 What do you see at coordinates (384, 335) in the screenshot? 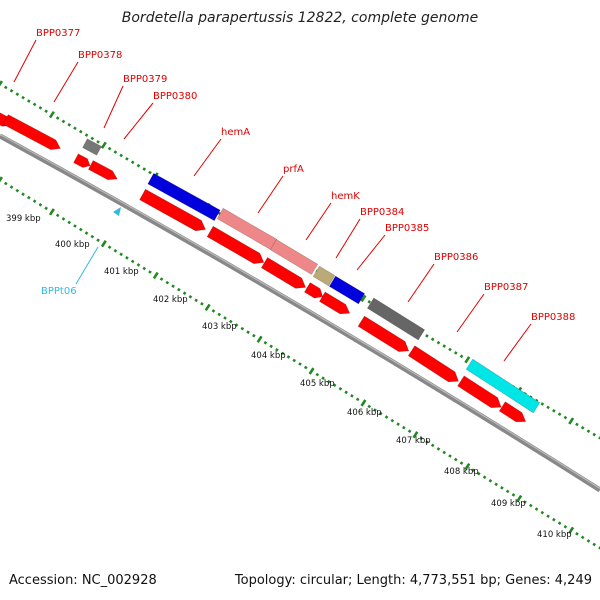
I see `gene-bpp0386-lower` at bounding box center [384, 335].